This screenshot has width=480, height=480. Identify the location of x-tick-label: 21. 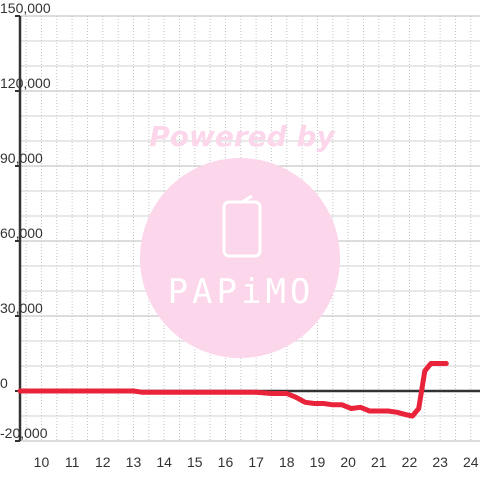
(379, 462).